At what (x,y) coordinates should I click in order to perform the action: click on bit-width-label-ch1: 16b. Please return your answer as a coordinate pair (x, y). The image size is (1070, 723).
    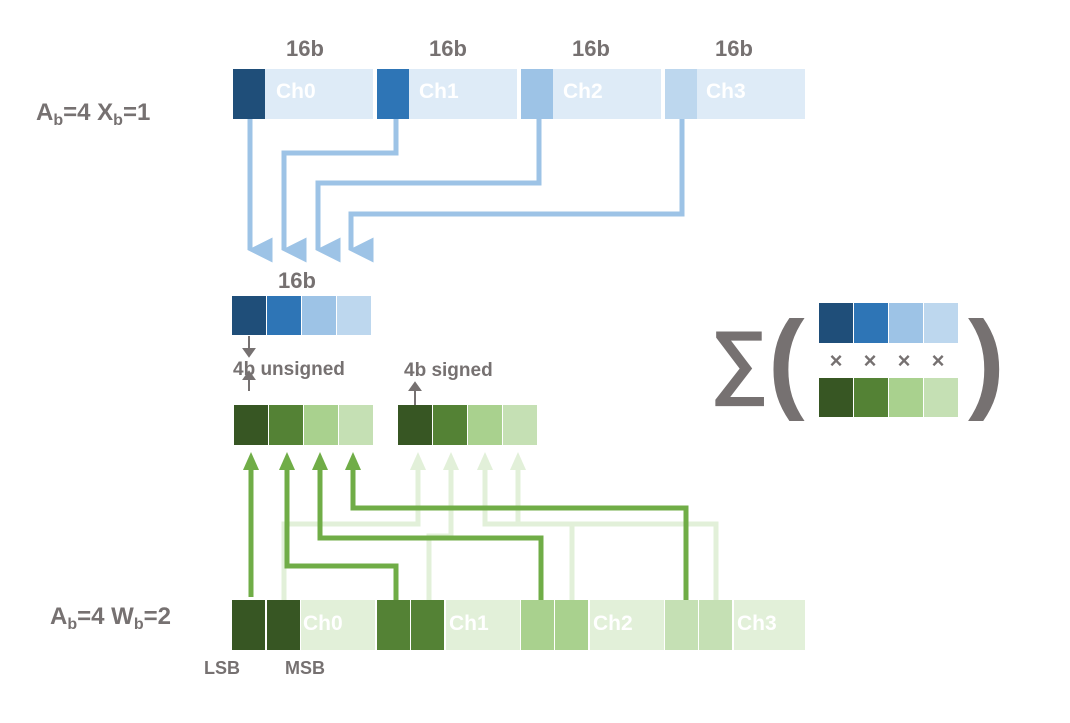
    Looking at the image, I should click on (448, 48).